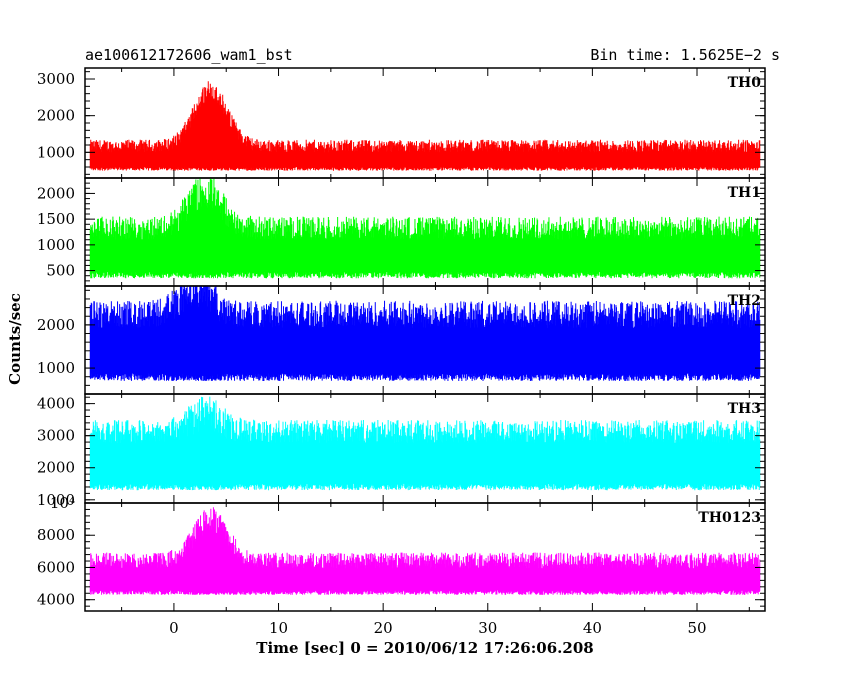 This screenshot has height=680, width=850. Describe the element at coordinates (62, 503) in the screenshot. I see `y-tick-label: 10⁴` at that location.